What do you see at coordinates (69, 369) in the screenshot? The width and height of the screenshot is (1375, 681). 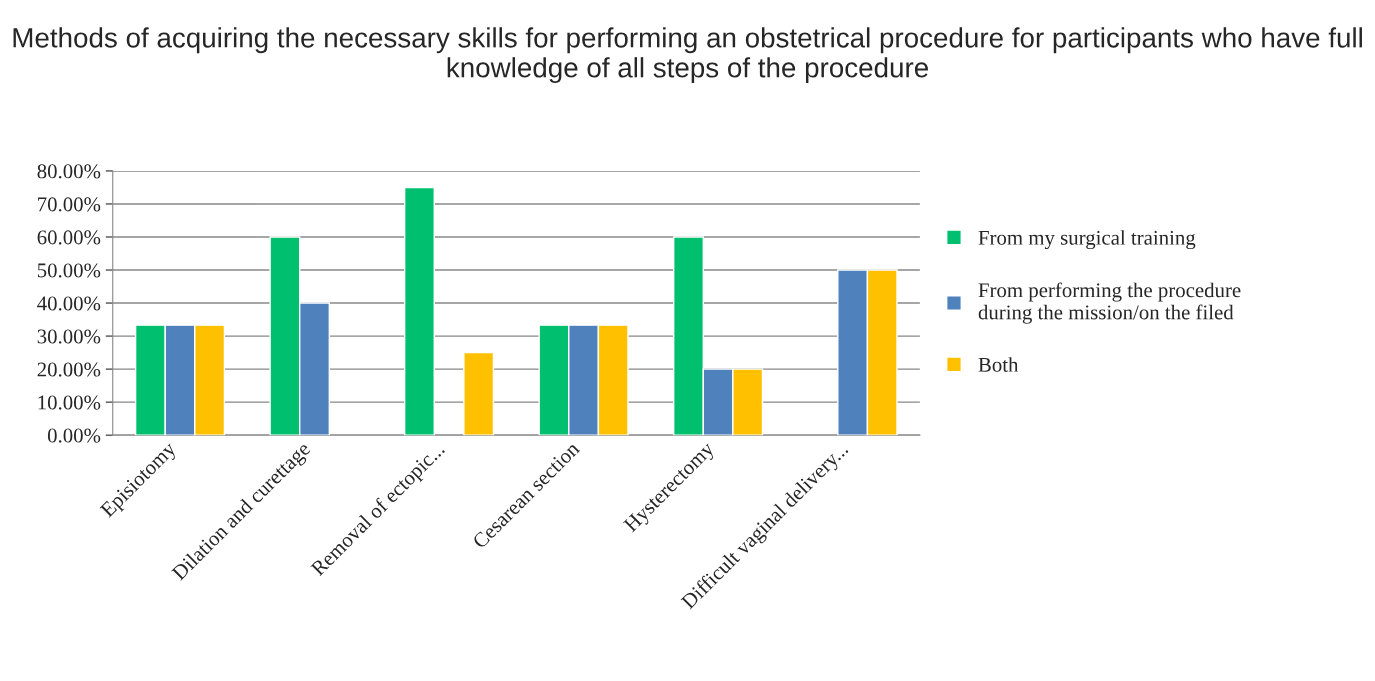 I see `y-tick-label: 20.00%` at bounding box center [69, 369].